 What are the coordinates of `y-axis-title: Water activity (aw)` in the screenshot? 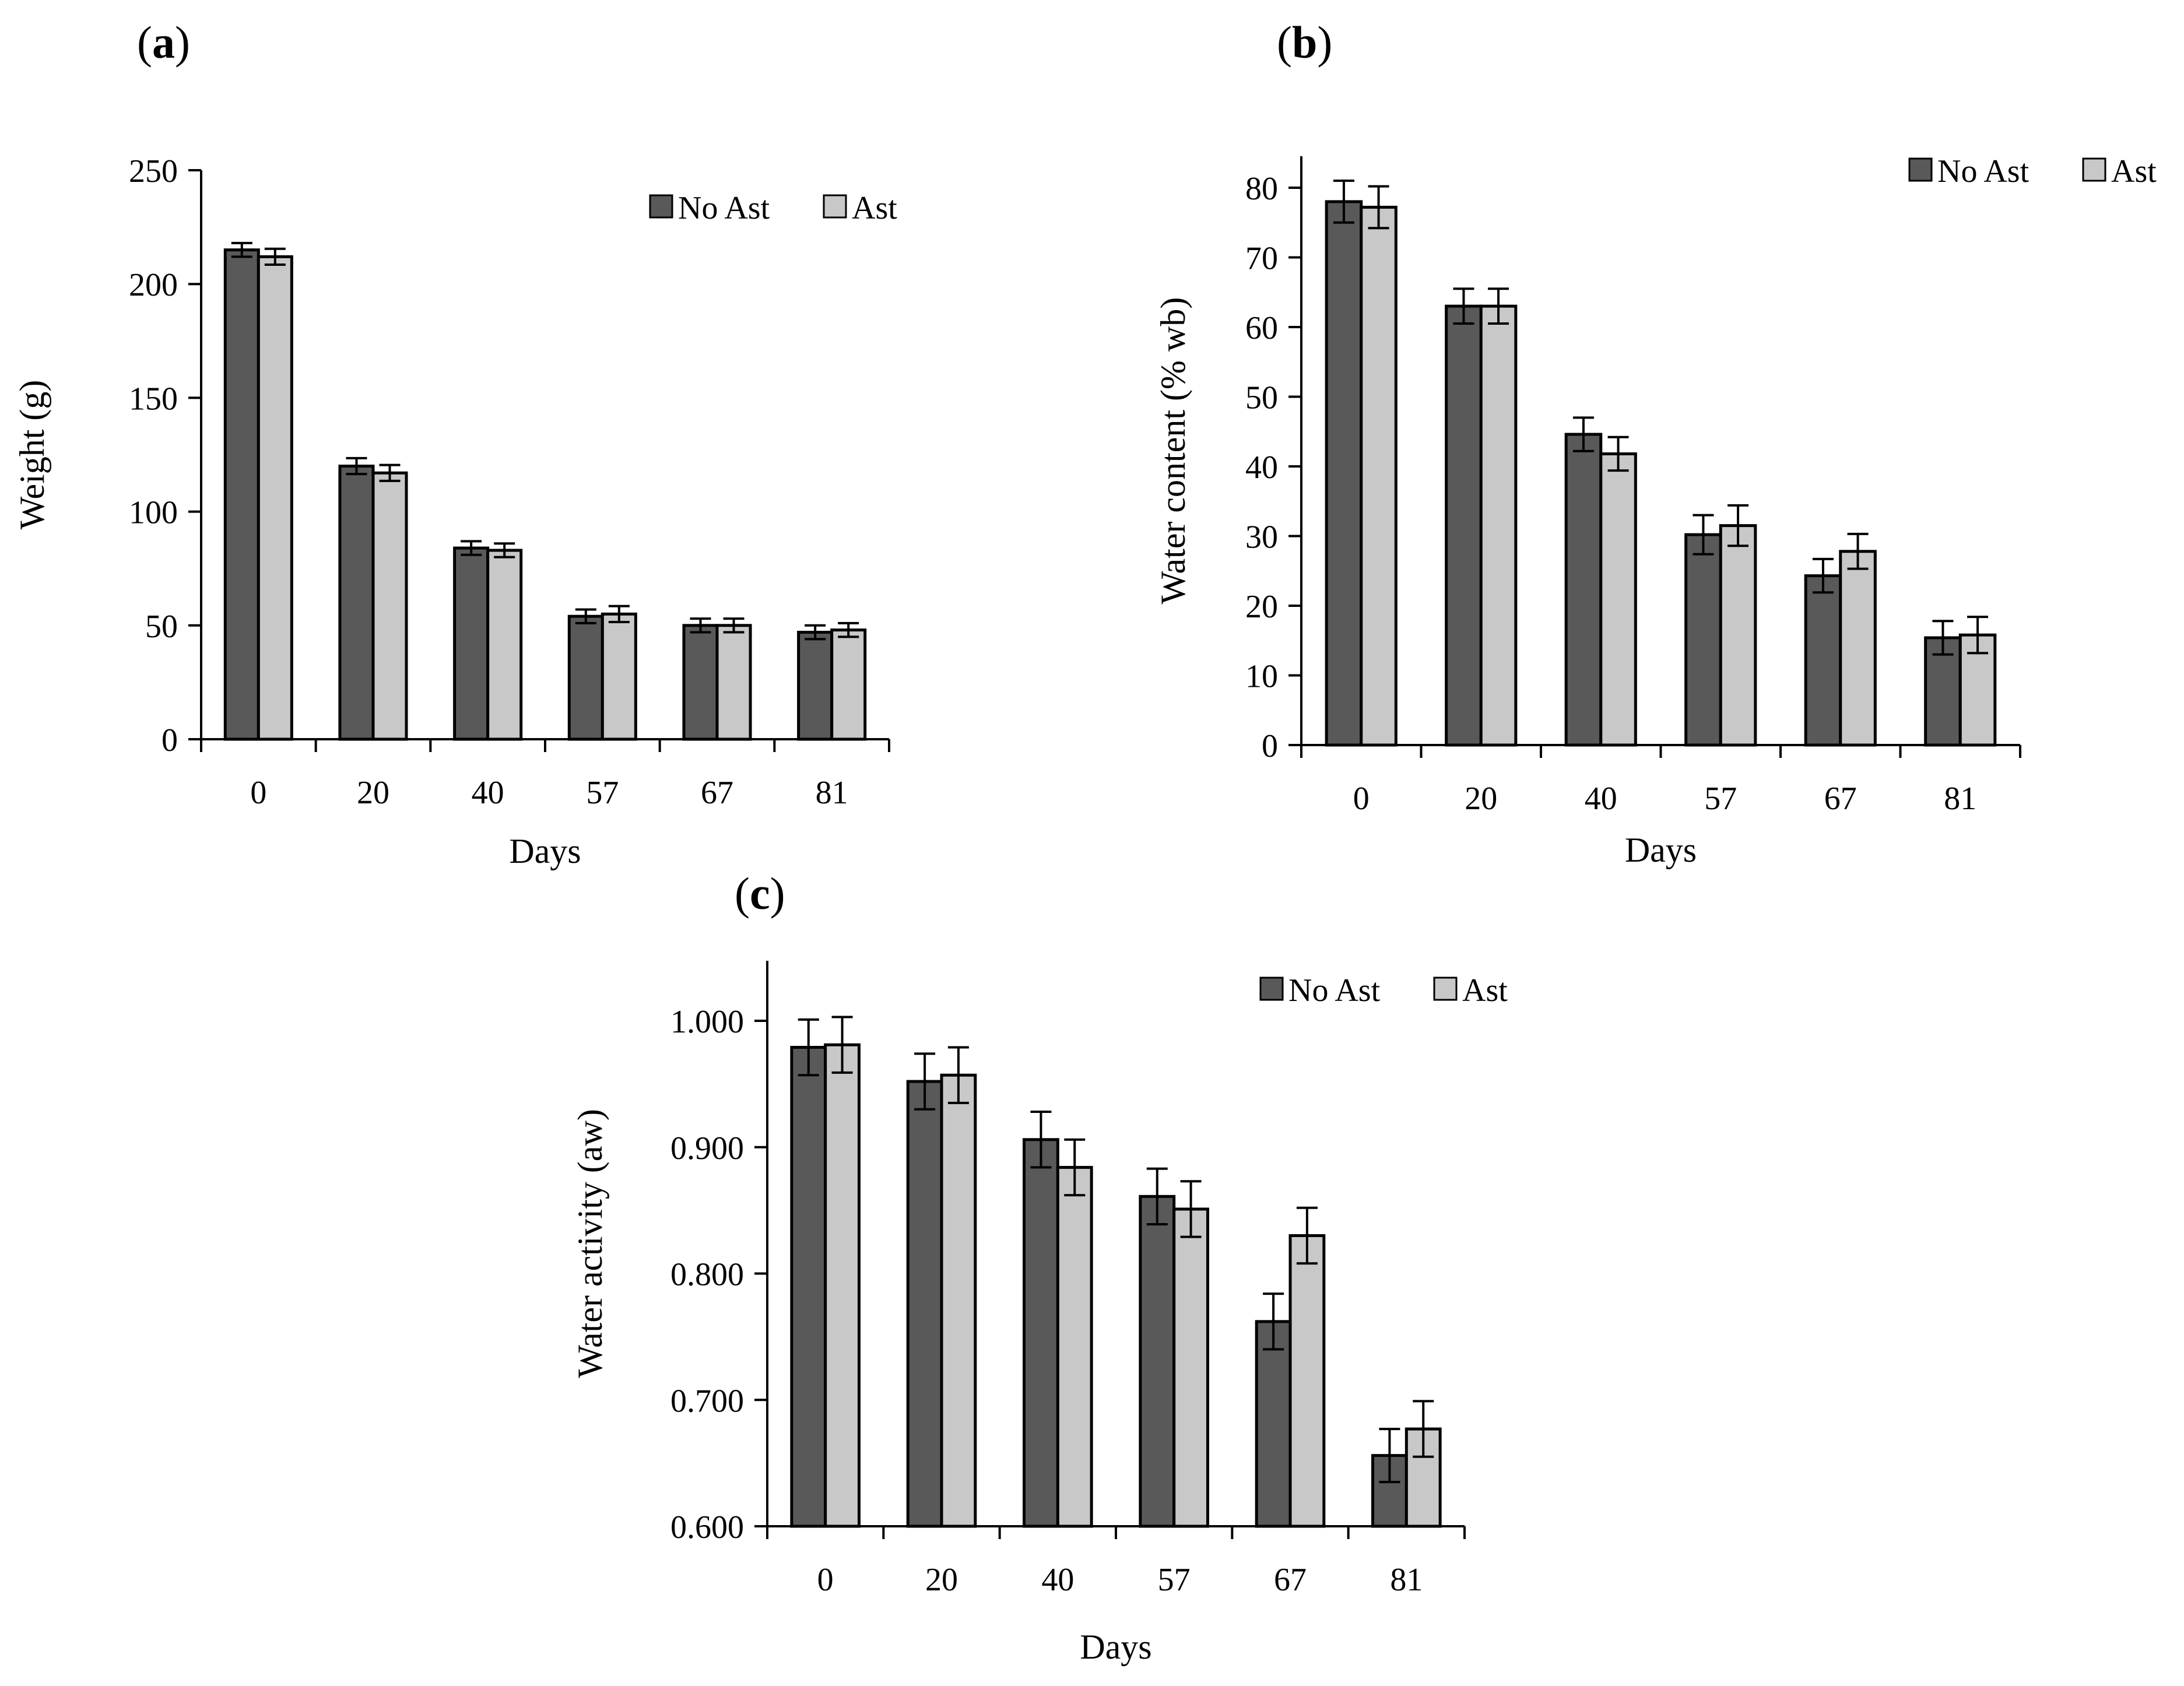 It's located at (590, 1243).